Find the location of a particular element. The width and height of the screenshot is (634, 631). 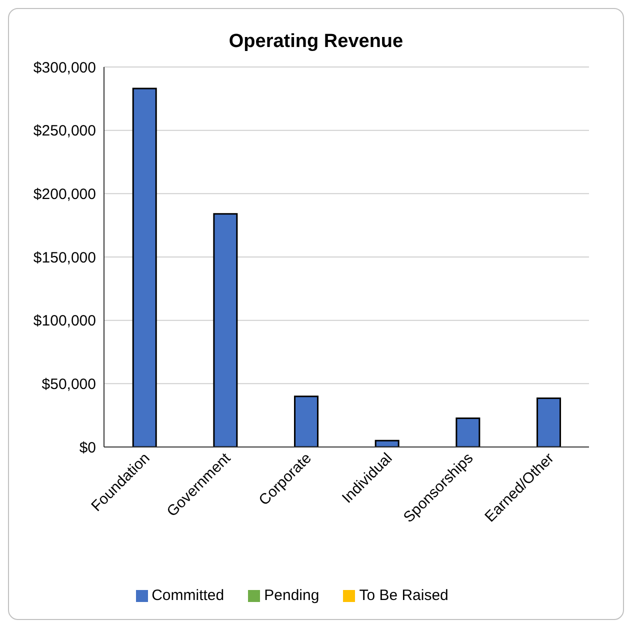

y-tick-label: $150,000 is located at coordinates (64, 257).